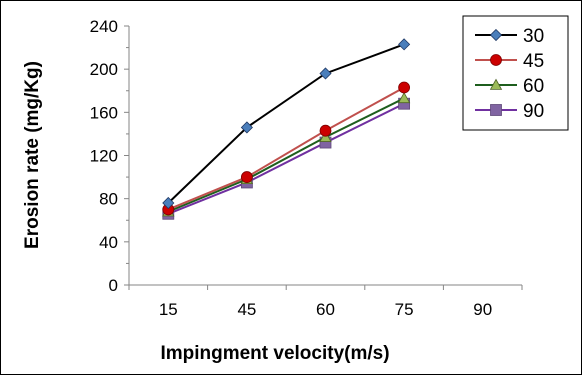 Image resolution: width=583 pixels, height=381 pixels. Describe the element at coordinates (325, 309) in the screenshot. I see `x-tick-label: 60` at that location.